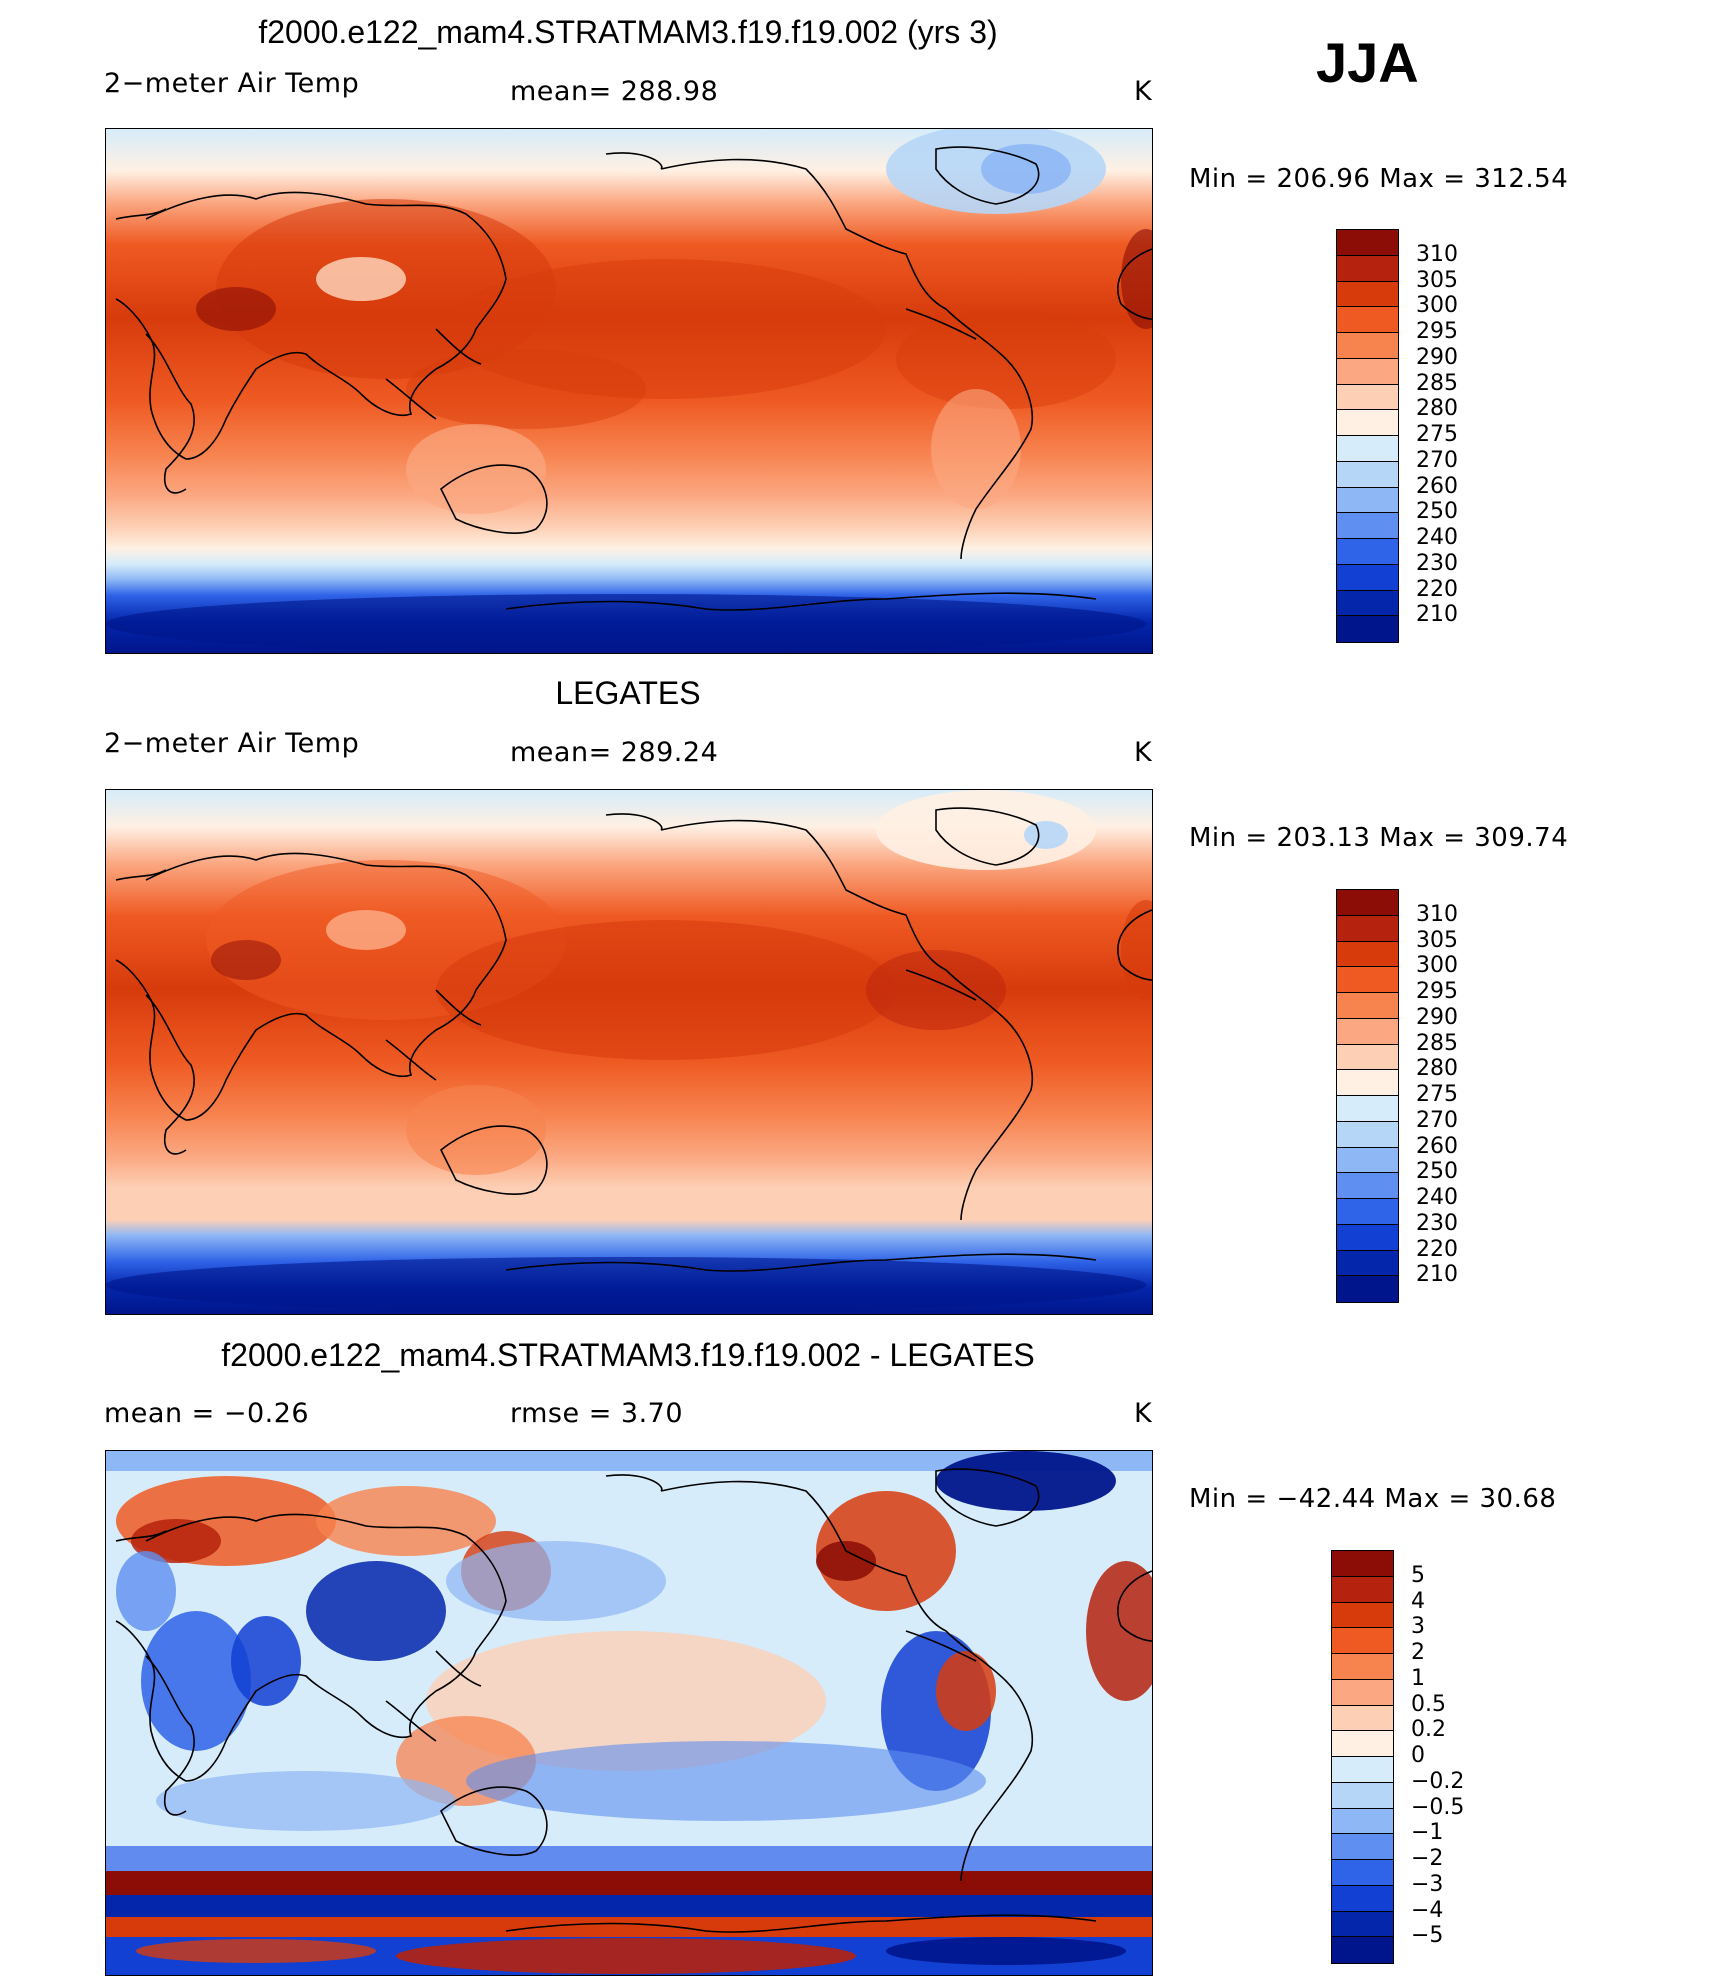 The height and width of the screenshot is (1976, 1710). What do you see at coordinates (1437, 537) in the screenshot?
I see `panel-1-tick: 240` at bounding box center [1437, 537].